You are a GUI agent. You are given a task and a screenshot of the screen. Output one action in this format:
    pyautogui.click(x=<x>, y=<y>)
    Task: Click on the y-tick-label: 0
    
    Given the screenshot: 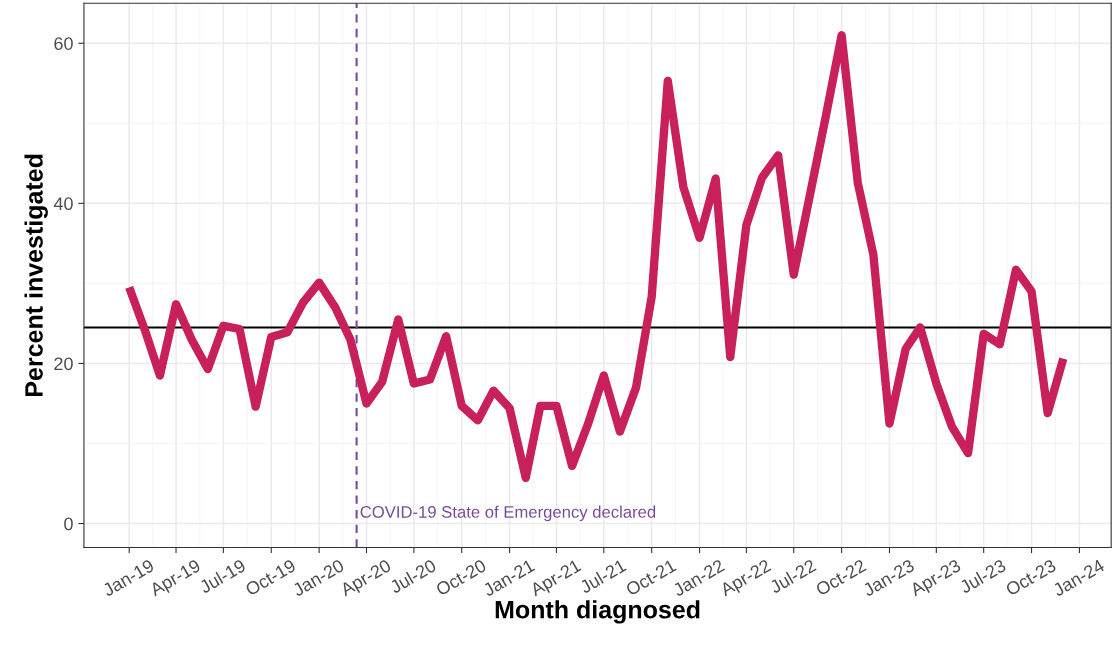 What is the action you would take?
    pyautogui.click(x=68, y=524)
    